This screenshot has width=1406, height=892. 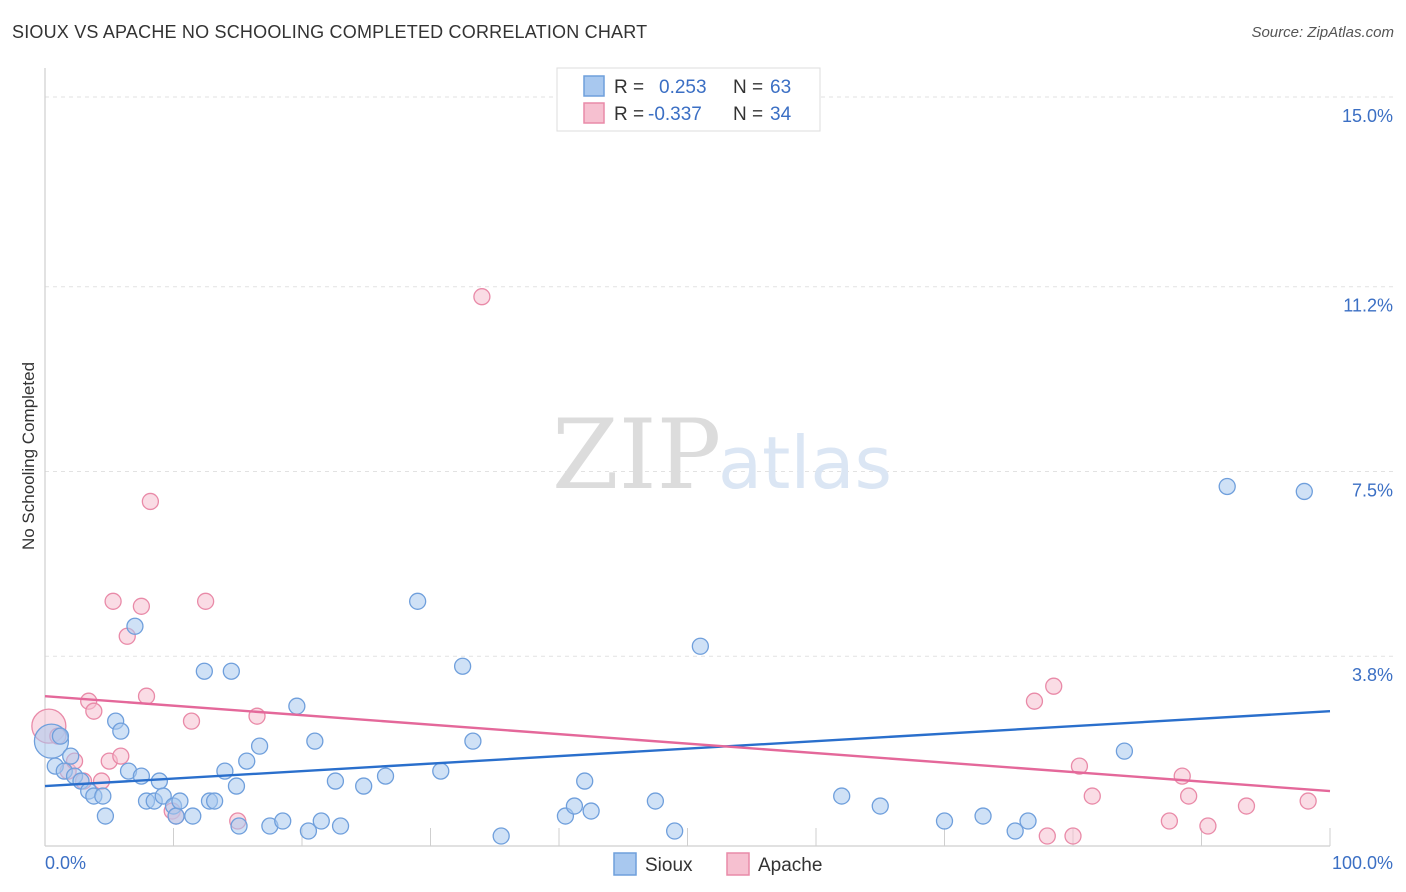 I want to click on x-tick-label: 0.0%, so click(x=65, y=863).